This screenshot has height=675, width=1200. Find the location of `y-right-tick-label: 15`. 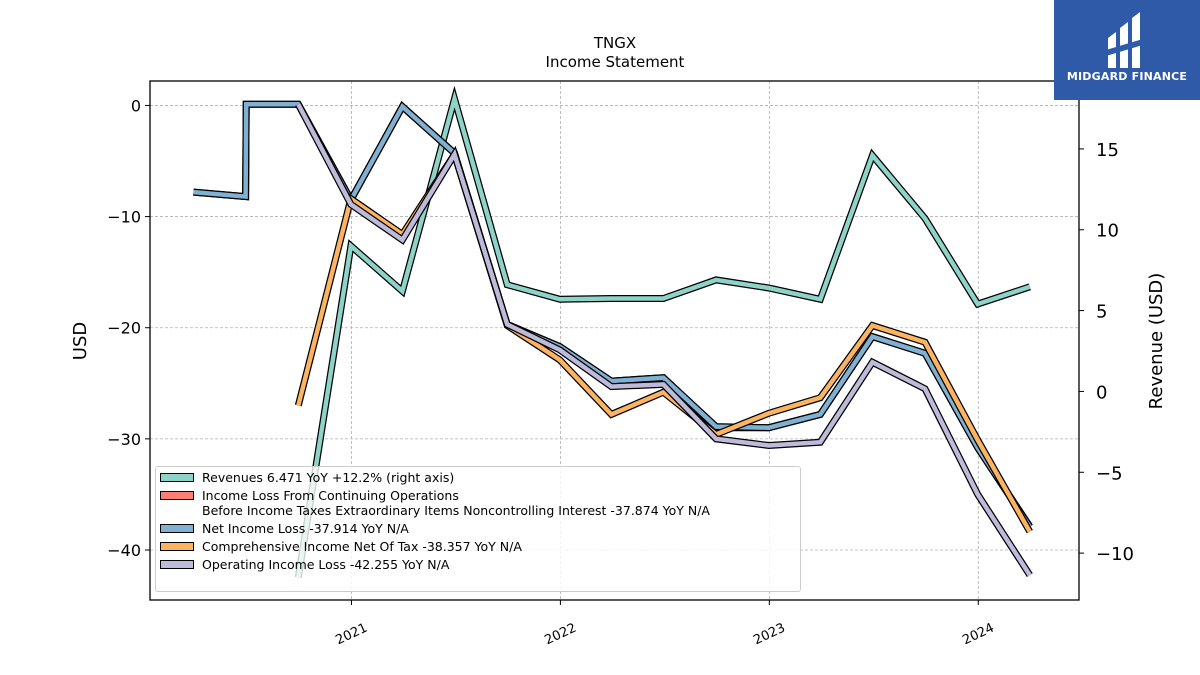

y-right-tick-label: 15 is located at coordinates (1107, 150).